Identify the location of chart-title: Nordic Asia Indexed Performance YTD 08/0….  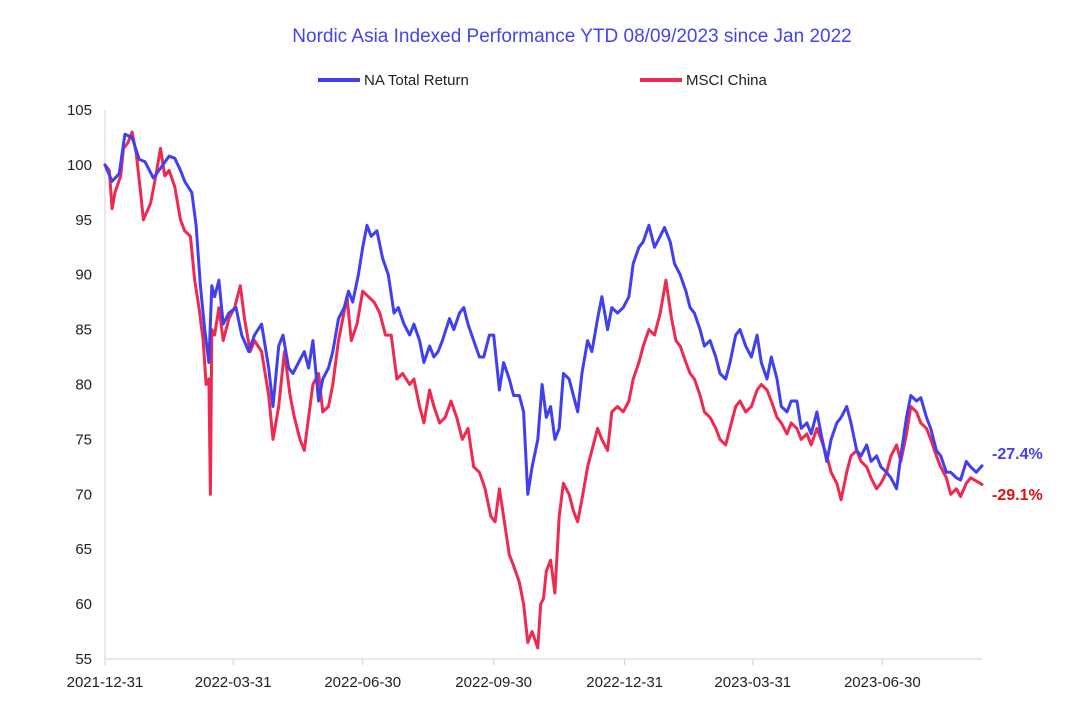
(571, 36).